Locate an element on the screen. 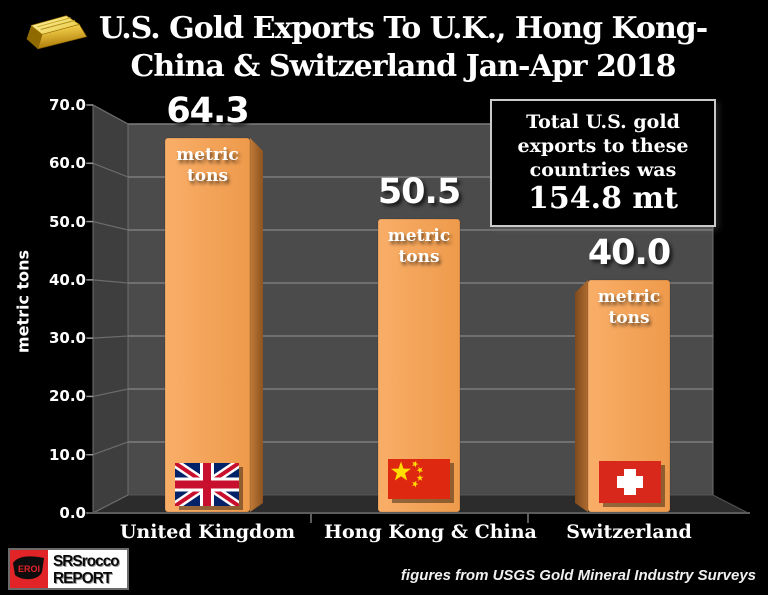 This screenshot has height=595, width=768. y-tick-label: 40.0 is located at coordinates (67, 279).